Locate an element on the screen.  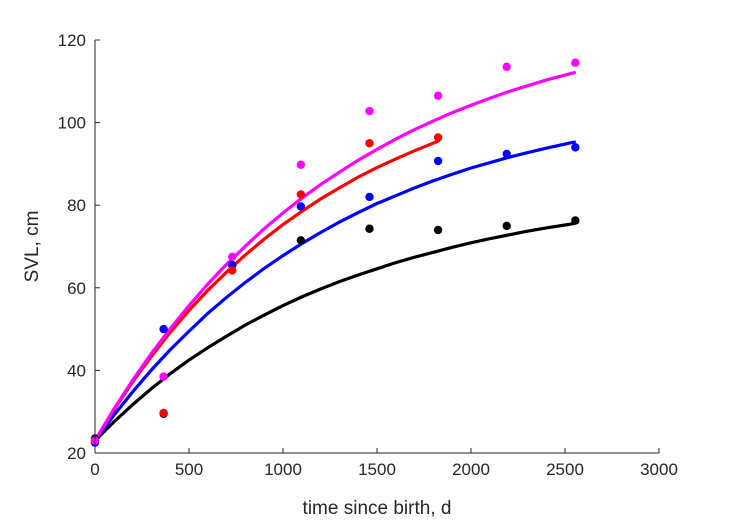
x-tick-label: 0 is located at coordinates (94, 469).